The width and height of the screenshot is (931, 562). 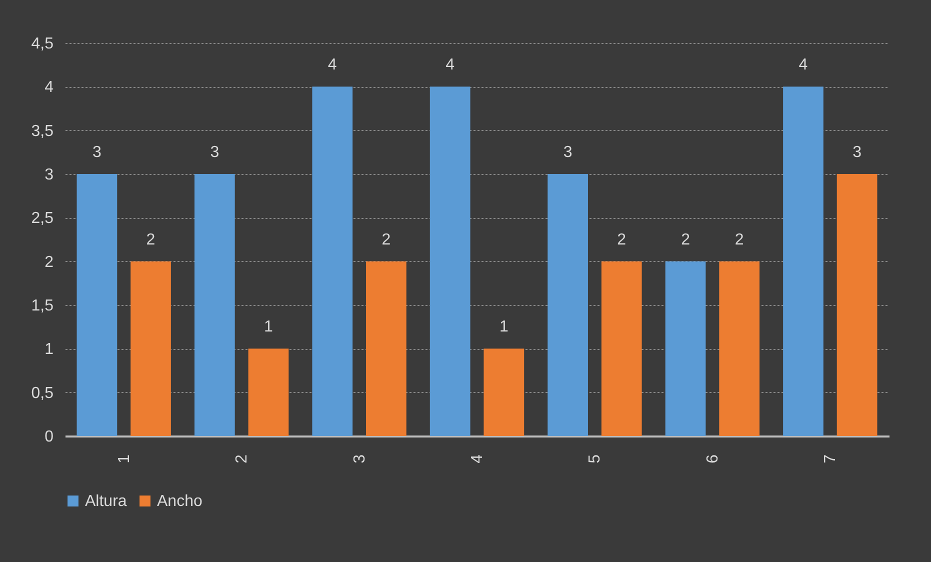 I want to click on y-tick-label: 1,5, so click(x=42, y=306).